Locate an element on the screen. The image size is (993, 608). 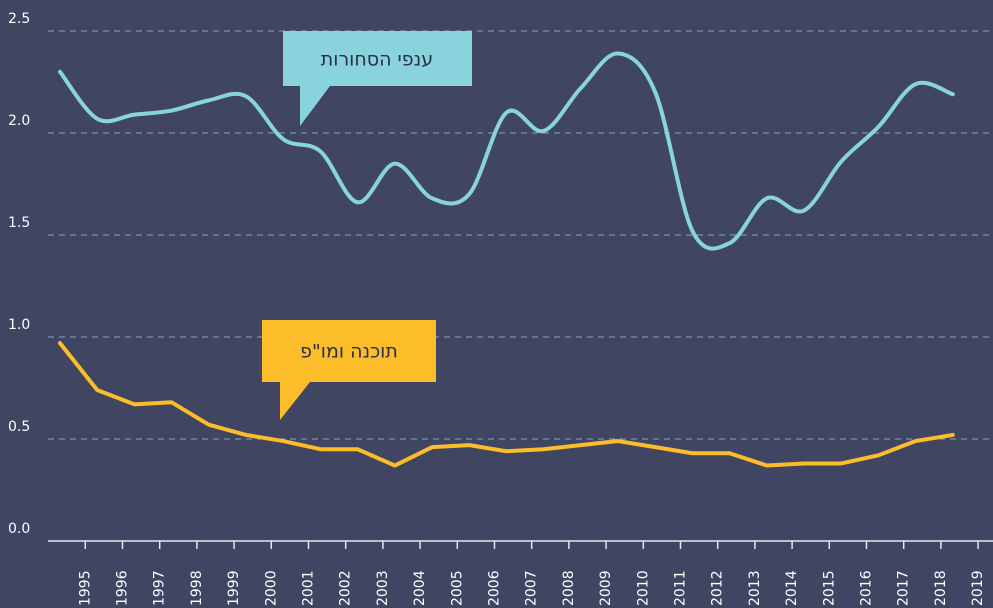
x-tick-label: 1997 is located at coordinates (160, 588).